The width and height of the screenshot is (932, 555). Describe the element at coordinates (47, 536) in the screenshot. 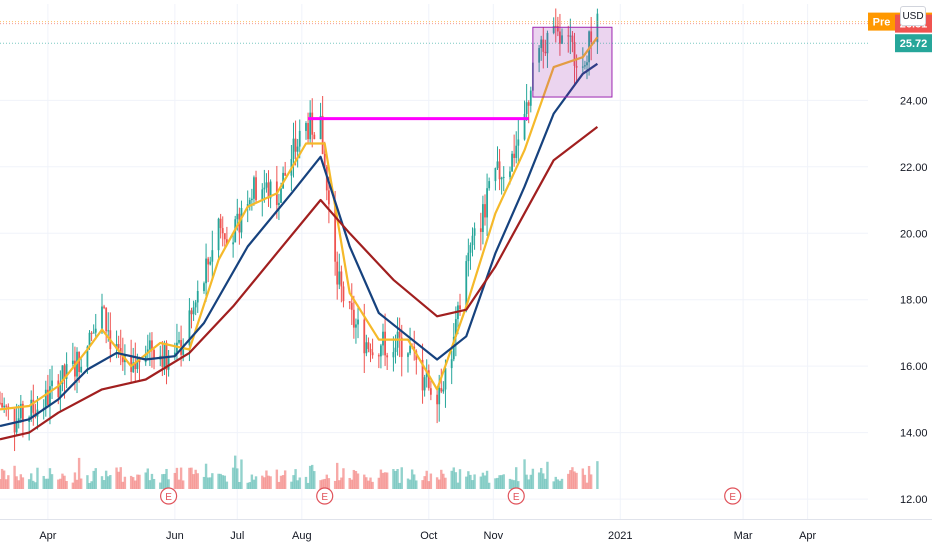

I see `x-tick-label: Apr` at that location.